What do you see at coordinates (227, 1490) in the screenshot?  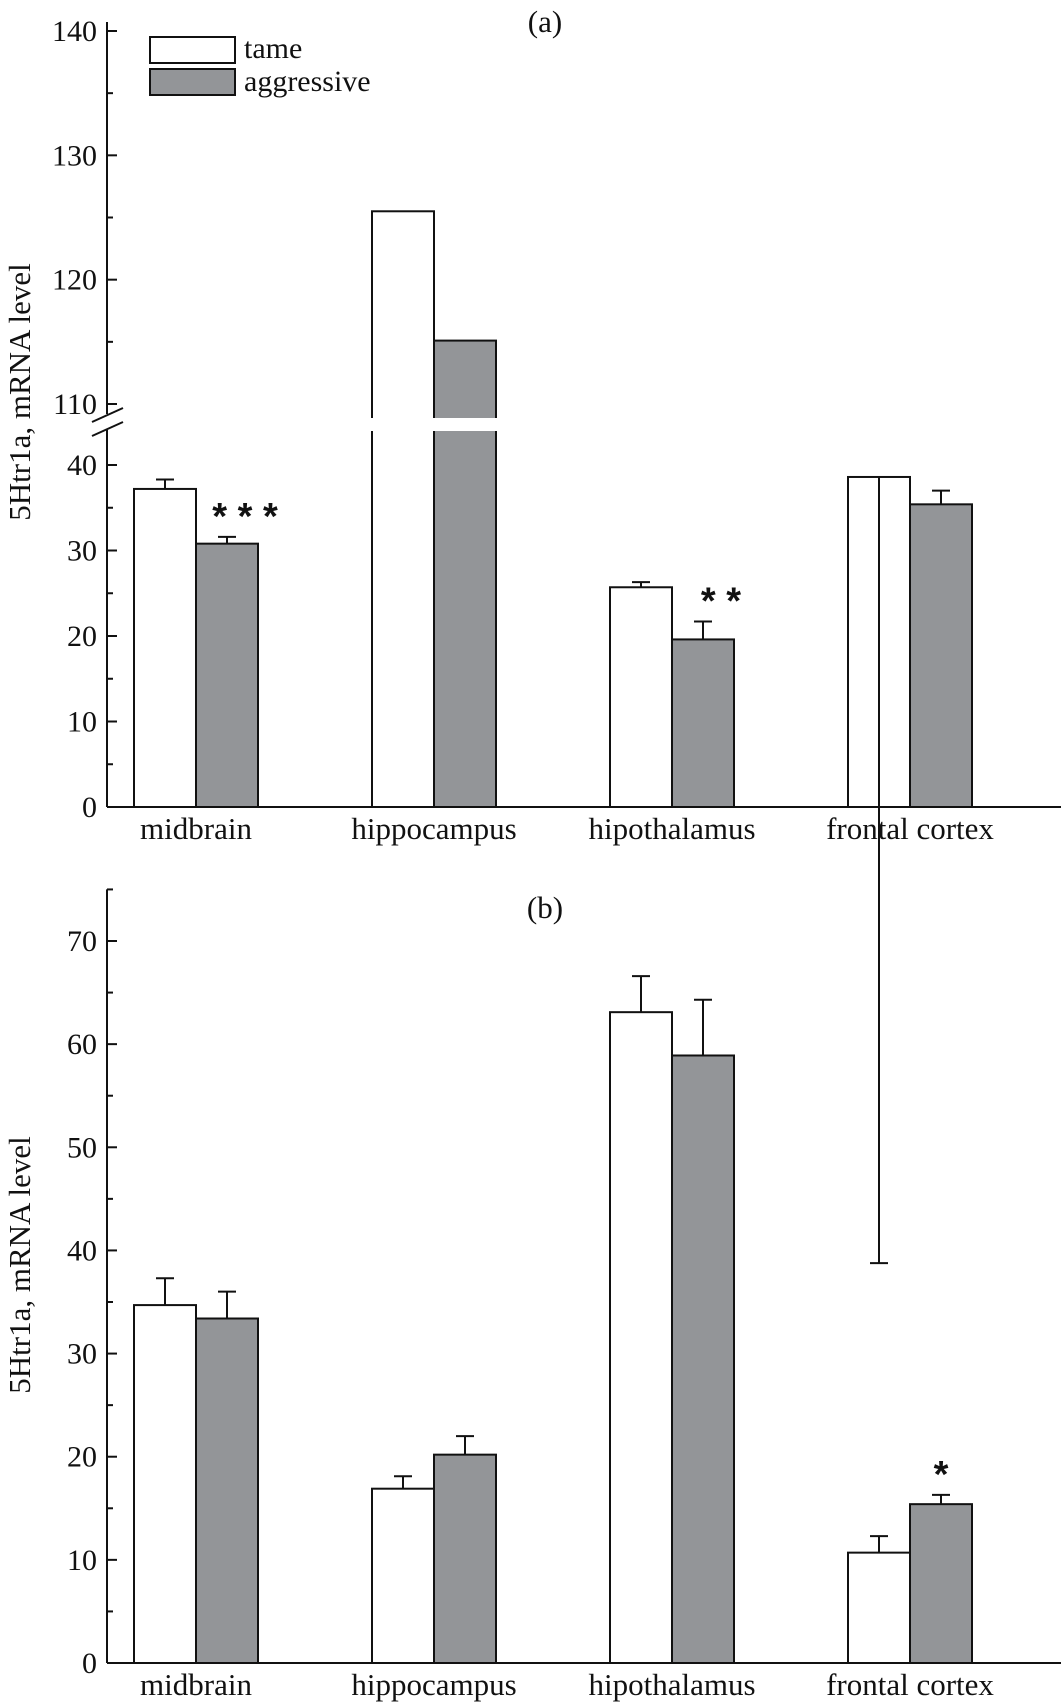 I see `panel-b-bar-aggressive-midbrain` at bounding box center [227, 1490].